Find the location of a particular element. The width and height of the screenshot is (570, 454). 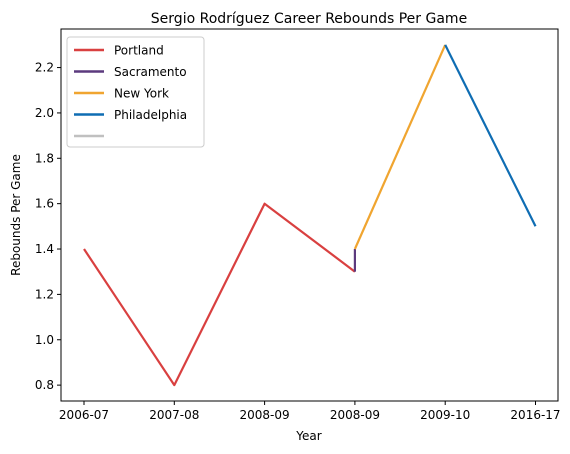

y-tick-label: 0.8 is located at coordinates (44, 385).